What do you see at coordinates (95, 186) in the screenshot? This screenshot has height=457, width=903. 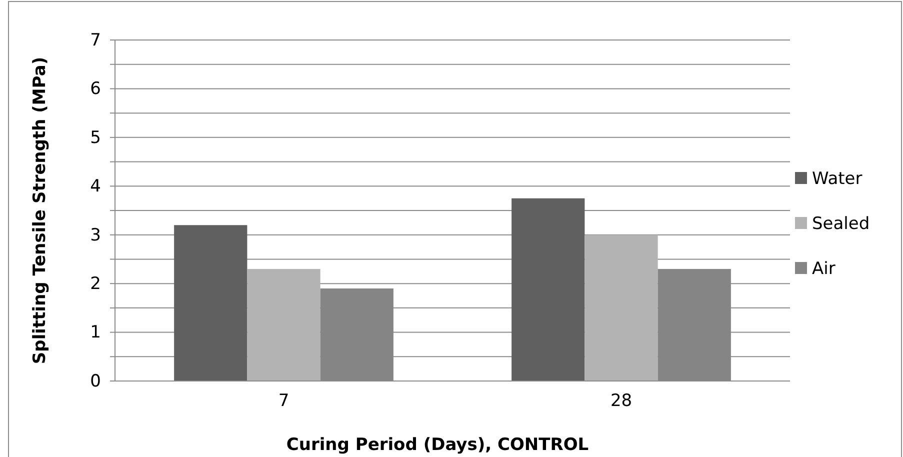 I see `y-tick-label: 4` at bounding box center [95, 186].